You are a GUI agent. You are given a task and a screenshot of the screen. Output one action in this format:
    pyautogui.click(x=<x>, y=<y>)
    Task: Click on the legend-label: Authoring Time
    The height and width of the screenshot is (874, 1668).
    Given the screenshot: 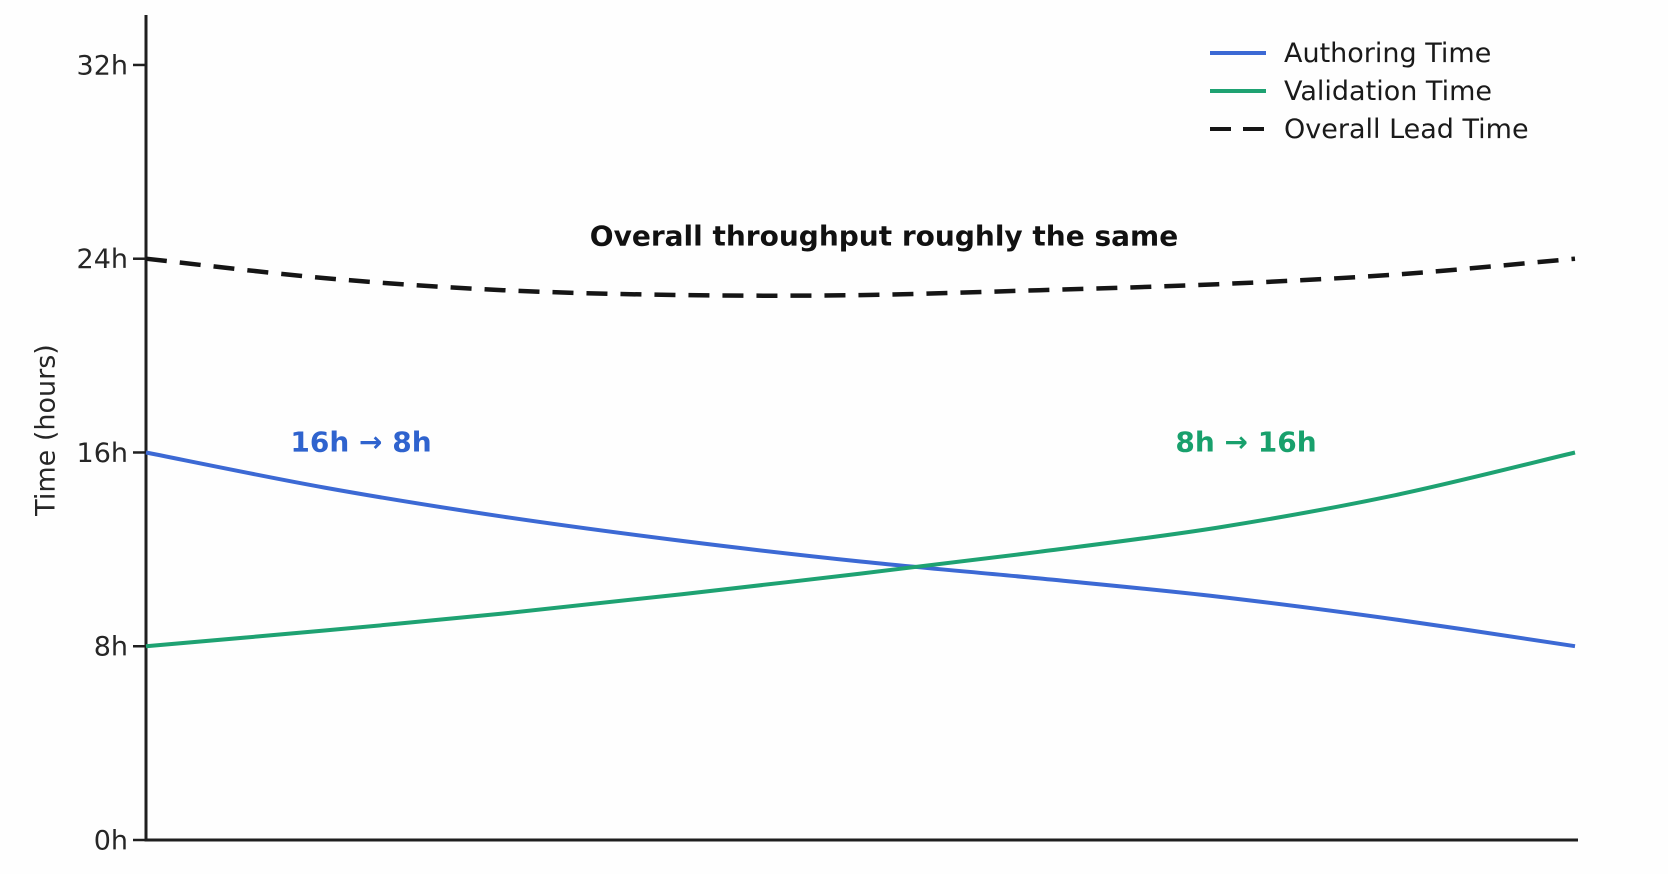 What is the action you would take?
    pyautogui.click(x=1388, y=53)
    